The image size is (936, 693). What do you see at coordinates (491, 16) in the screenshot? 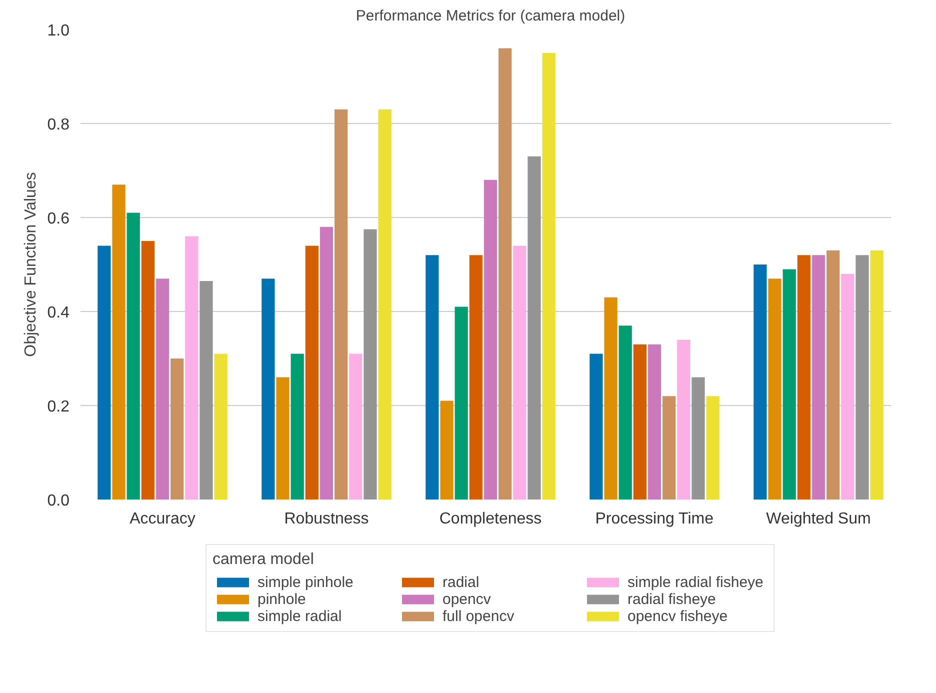
I see `chart-title: Performance Metrics for (camera model)` at bounding box center [491, 16].